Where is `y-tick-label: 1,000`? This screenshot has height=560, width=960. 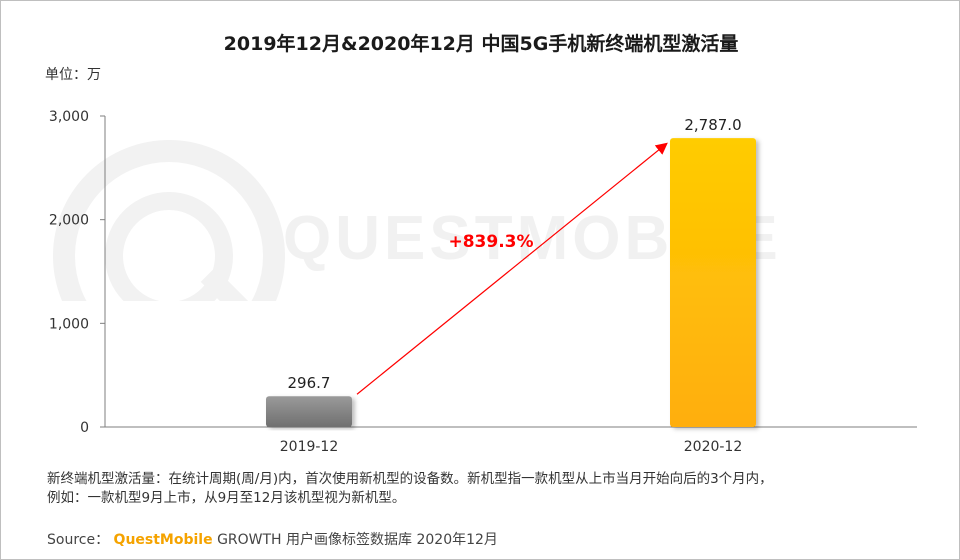 y-tick-label: 1,000 is located at coordinates (69, 324).